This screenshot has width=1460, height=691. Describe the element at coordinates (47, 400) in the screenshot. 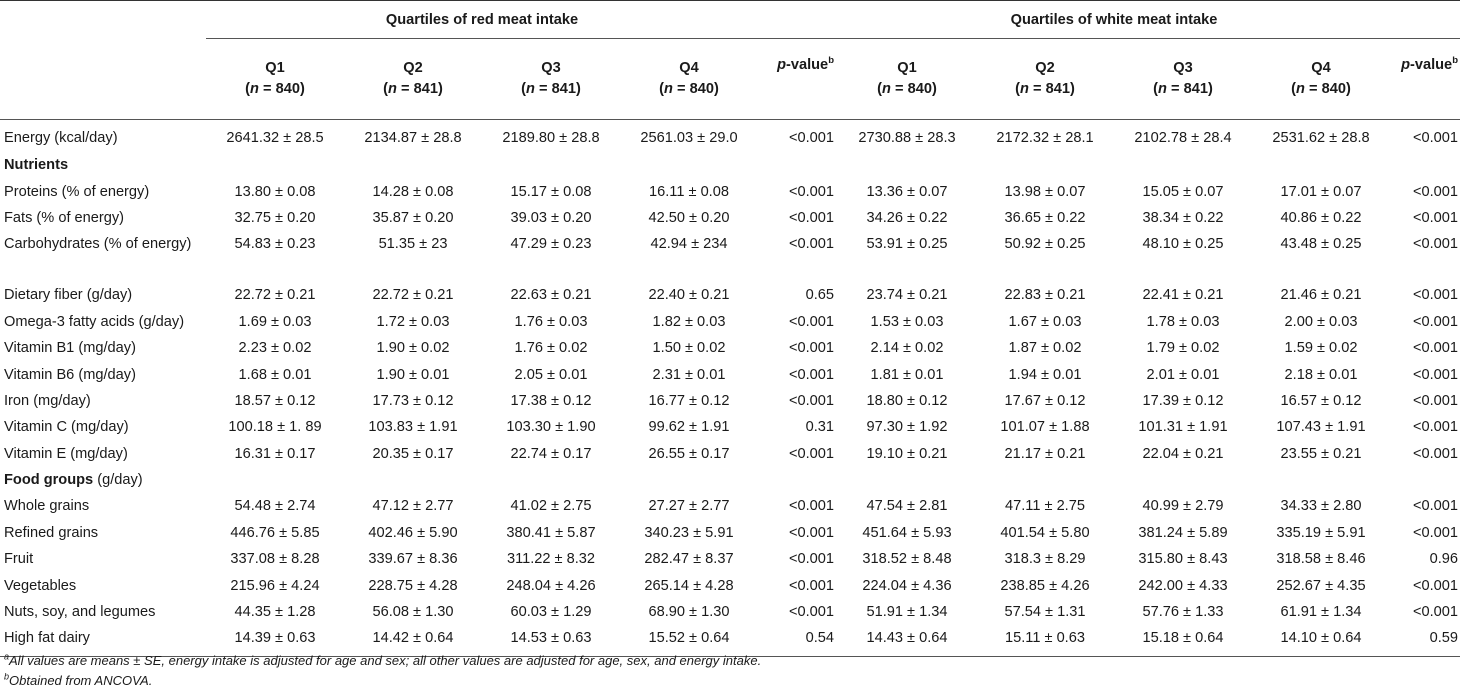

I see `row-label: Iron (mg/day)` at that location.